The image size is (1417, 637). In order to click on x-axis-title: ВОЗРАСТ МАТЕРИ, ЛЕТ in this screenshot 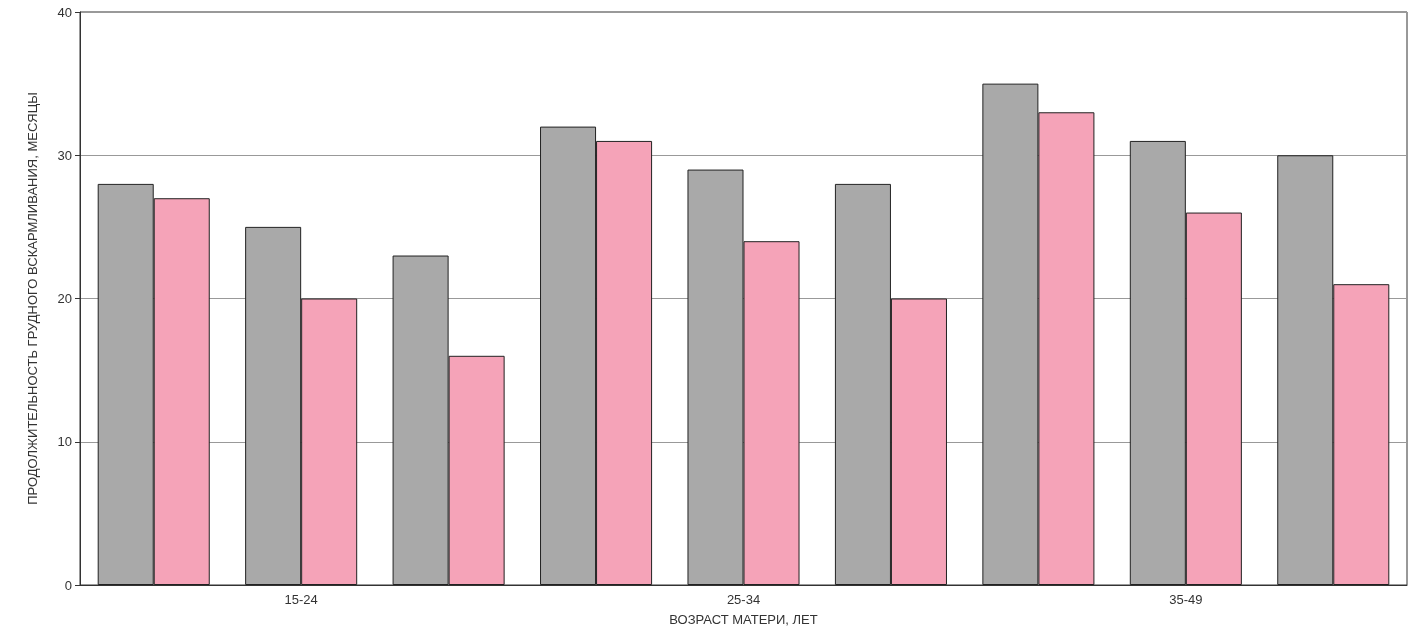, I will do `click(743, 619)`.